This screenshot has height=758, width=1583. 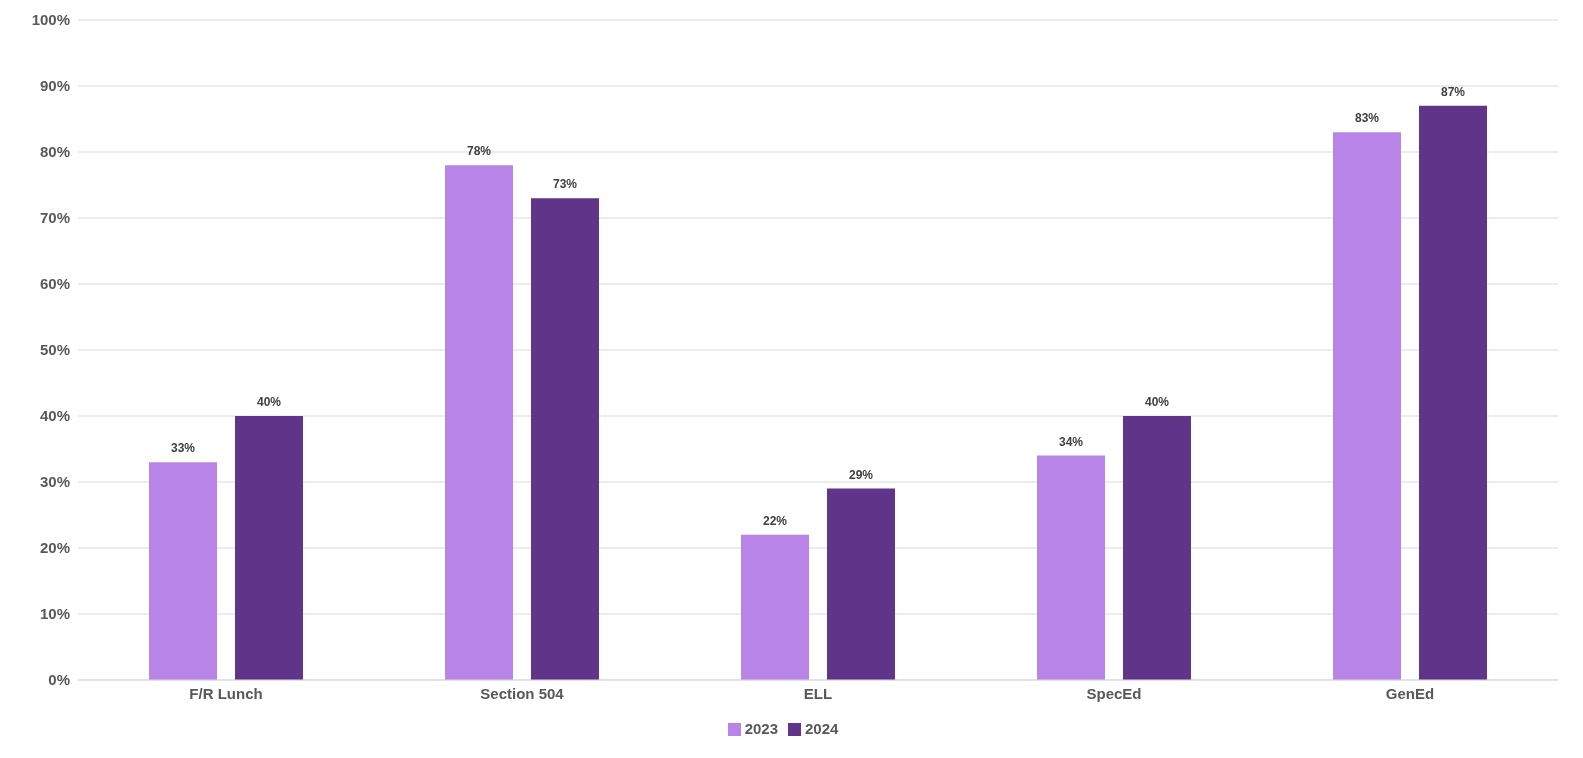 I want to click on y-tick-label: 40%, so click(x=54, y=416).